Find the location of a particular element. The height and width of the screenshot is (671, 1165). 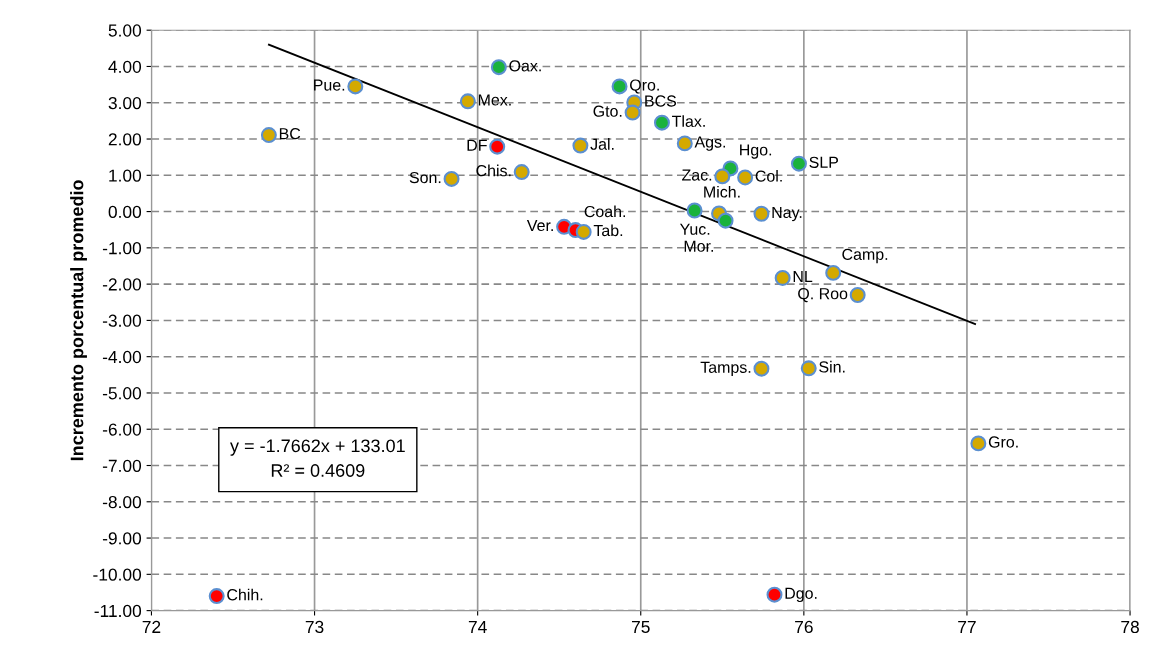

annotation: BC is located at coordinates (290, 134).